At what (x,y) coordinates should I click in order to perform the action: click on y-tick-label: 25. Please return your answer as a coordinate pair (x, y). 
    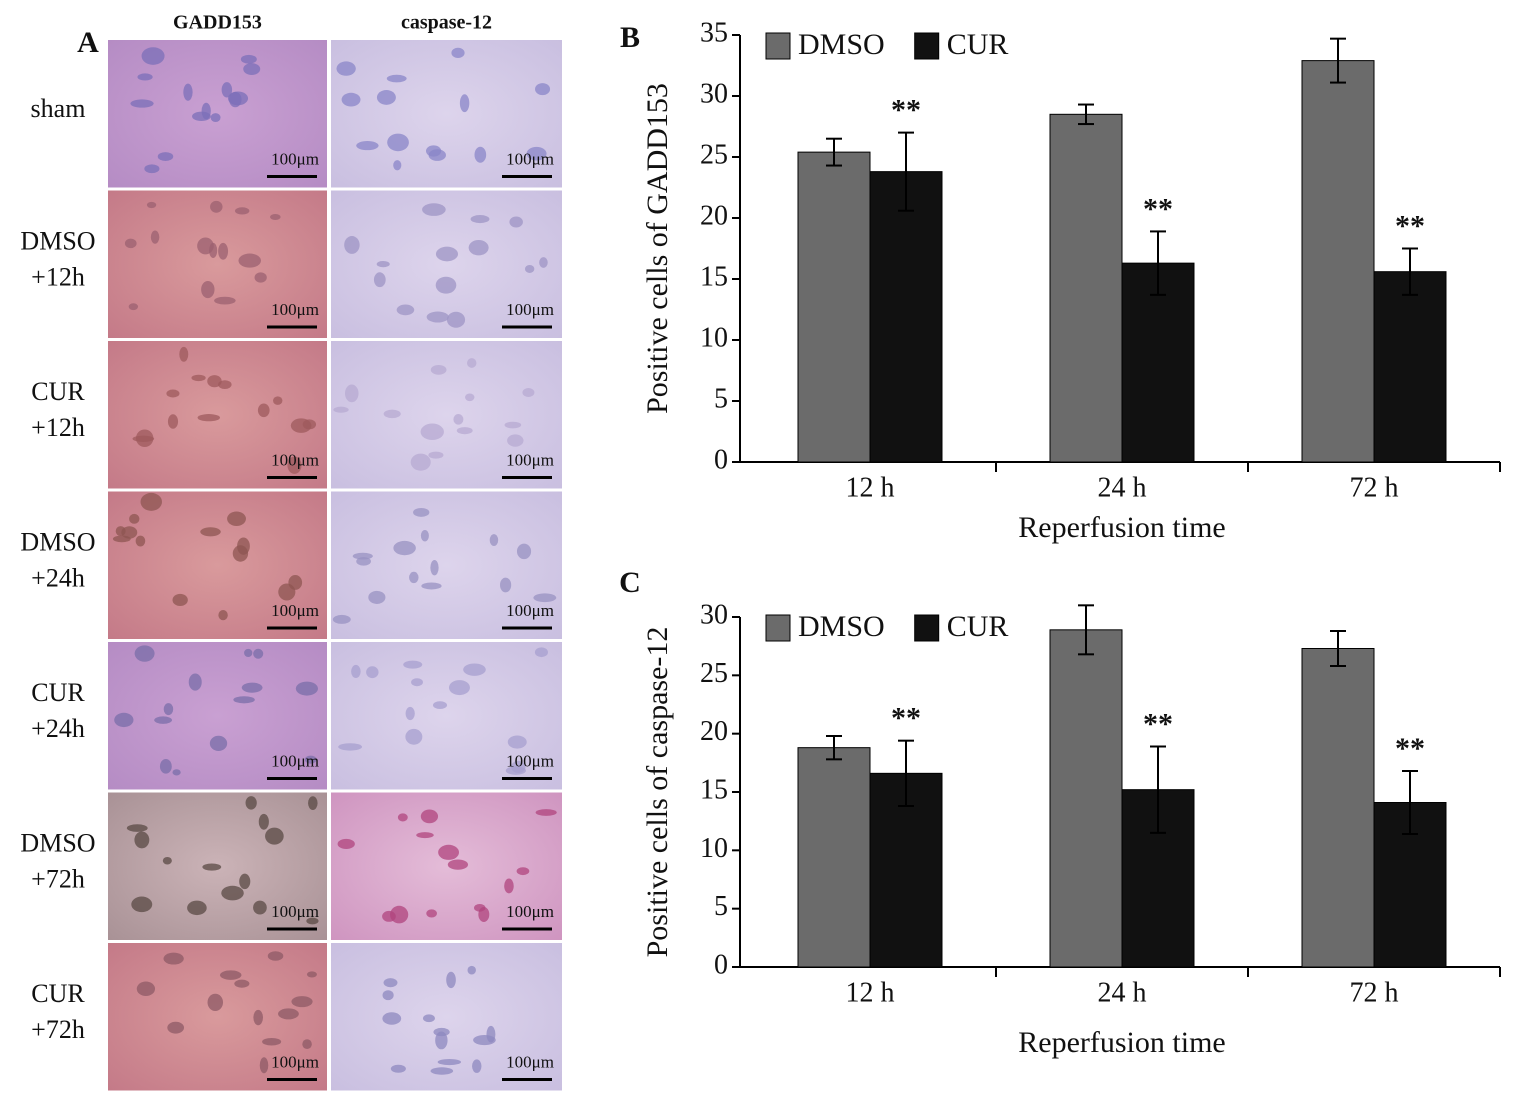
    Looking at the image, I should click on (714, 673).